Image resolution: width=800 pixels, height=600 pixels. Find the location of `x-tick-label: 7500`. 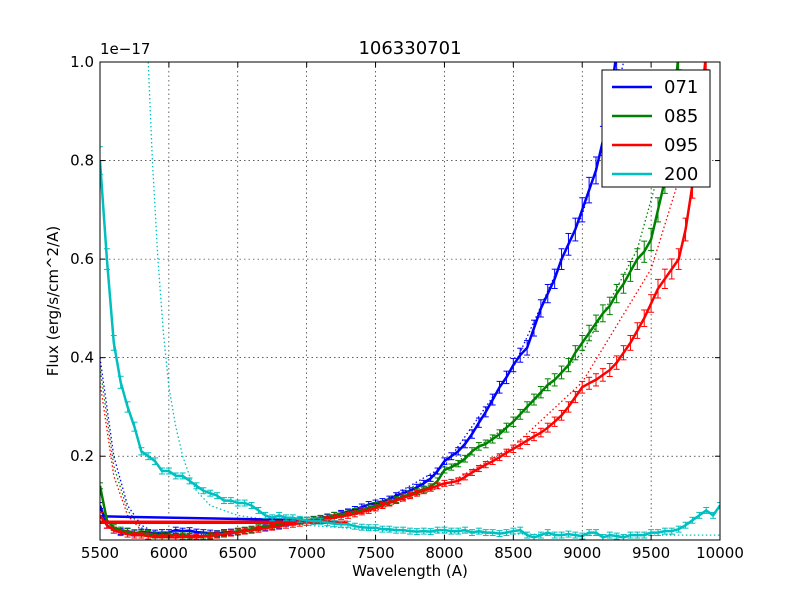

x-tick-label: 7500 is located at coordinates (375, 553).